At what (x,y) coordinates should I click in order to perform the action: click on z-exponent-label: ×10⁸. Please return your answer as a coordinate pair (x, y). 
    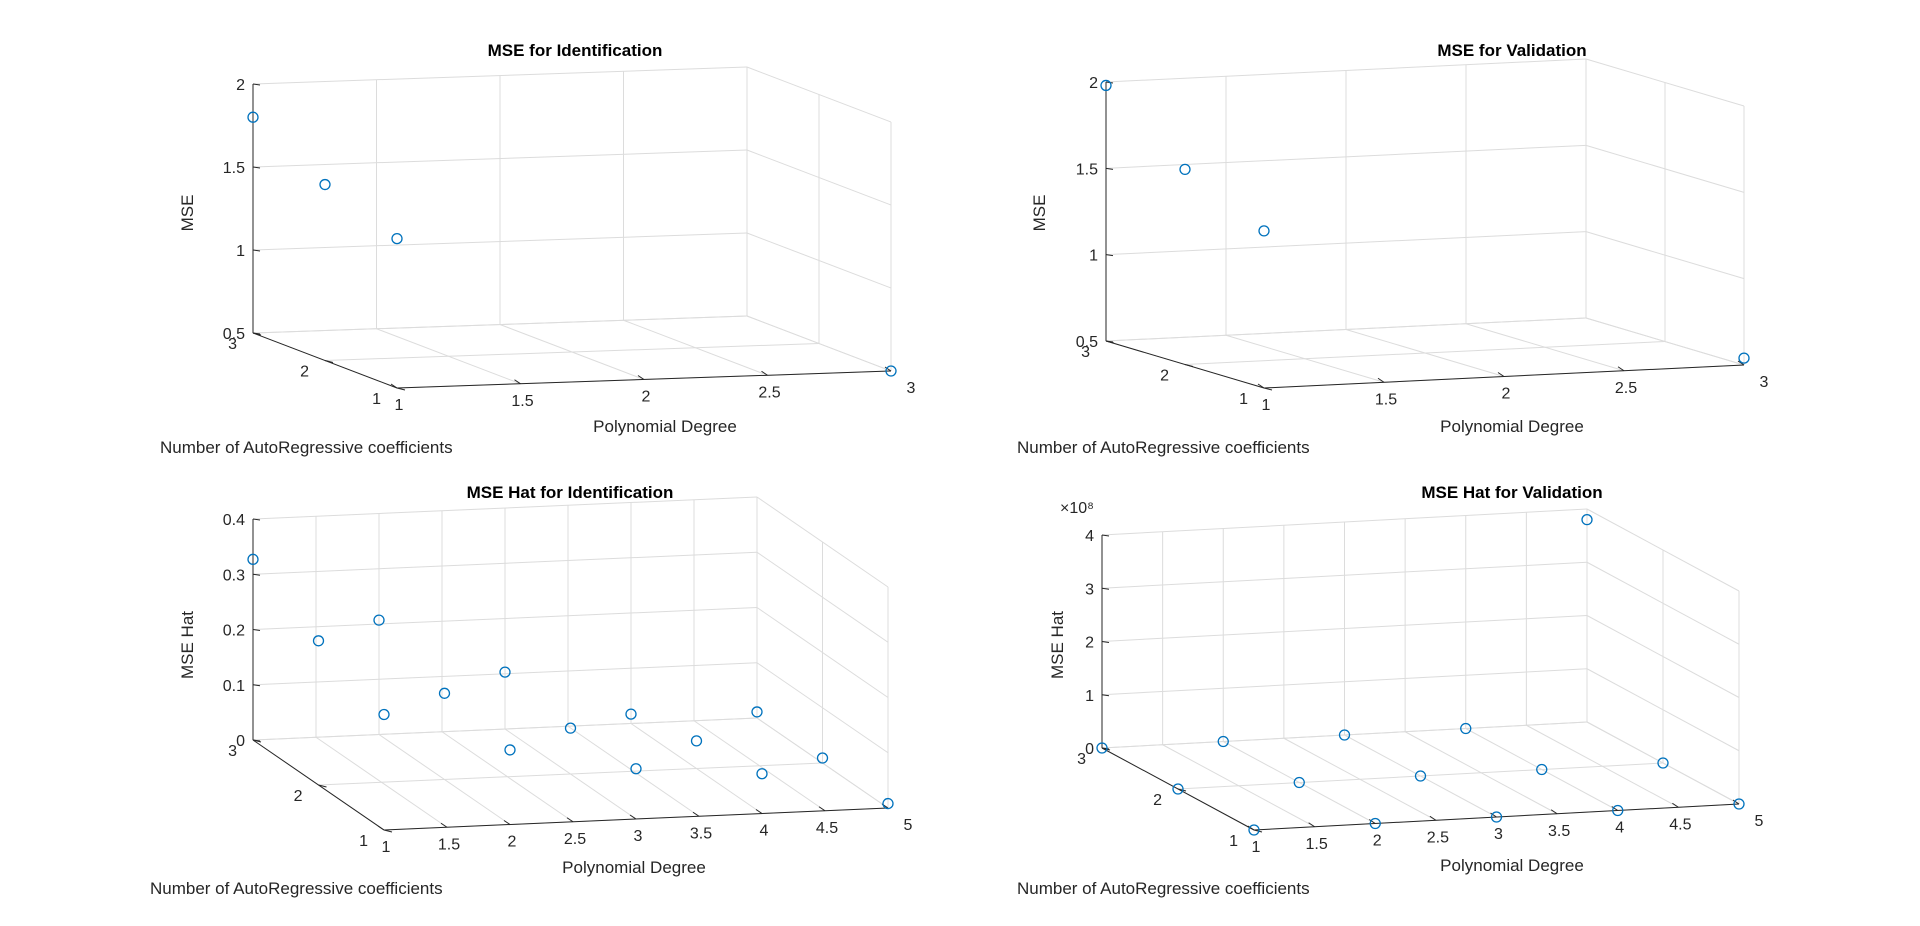
    Looking at the image, I should click on (1077, 508).